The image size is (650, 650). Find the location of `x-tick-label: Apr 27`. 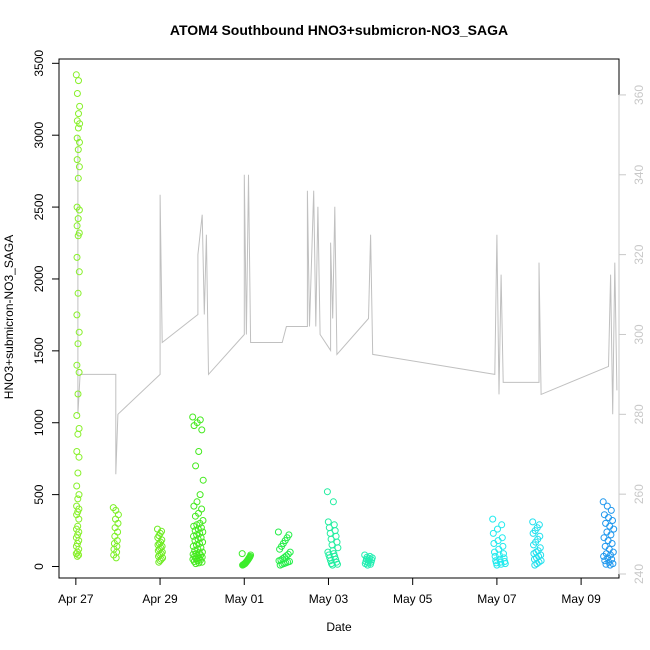

x-tick-label: Apr 27 is located at coordinates (76, 599).